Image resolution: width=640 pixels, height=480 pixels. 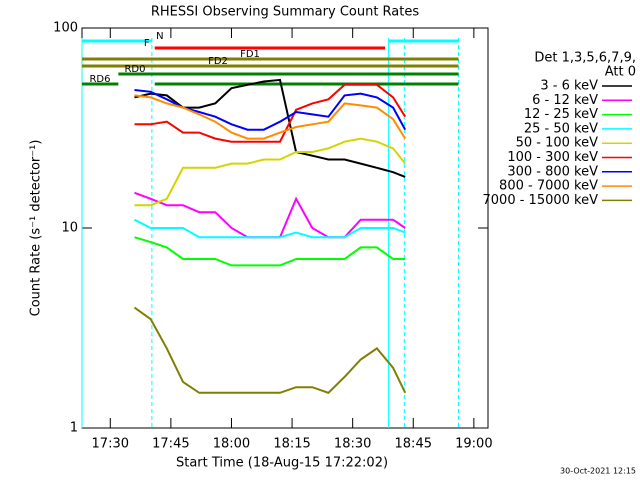 I want to click on x-tick-label: 17:45, so click(x=170, y=444).